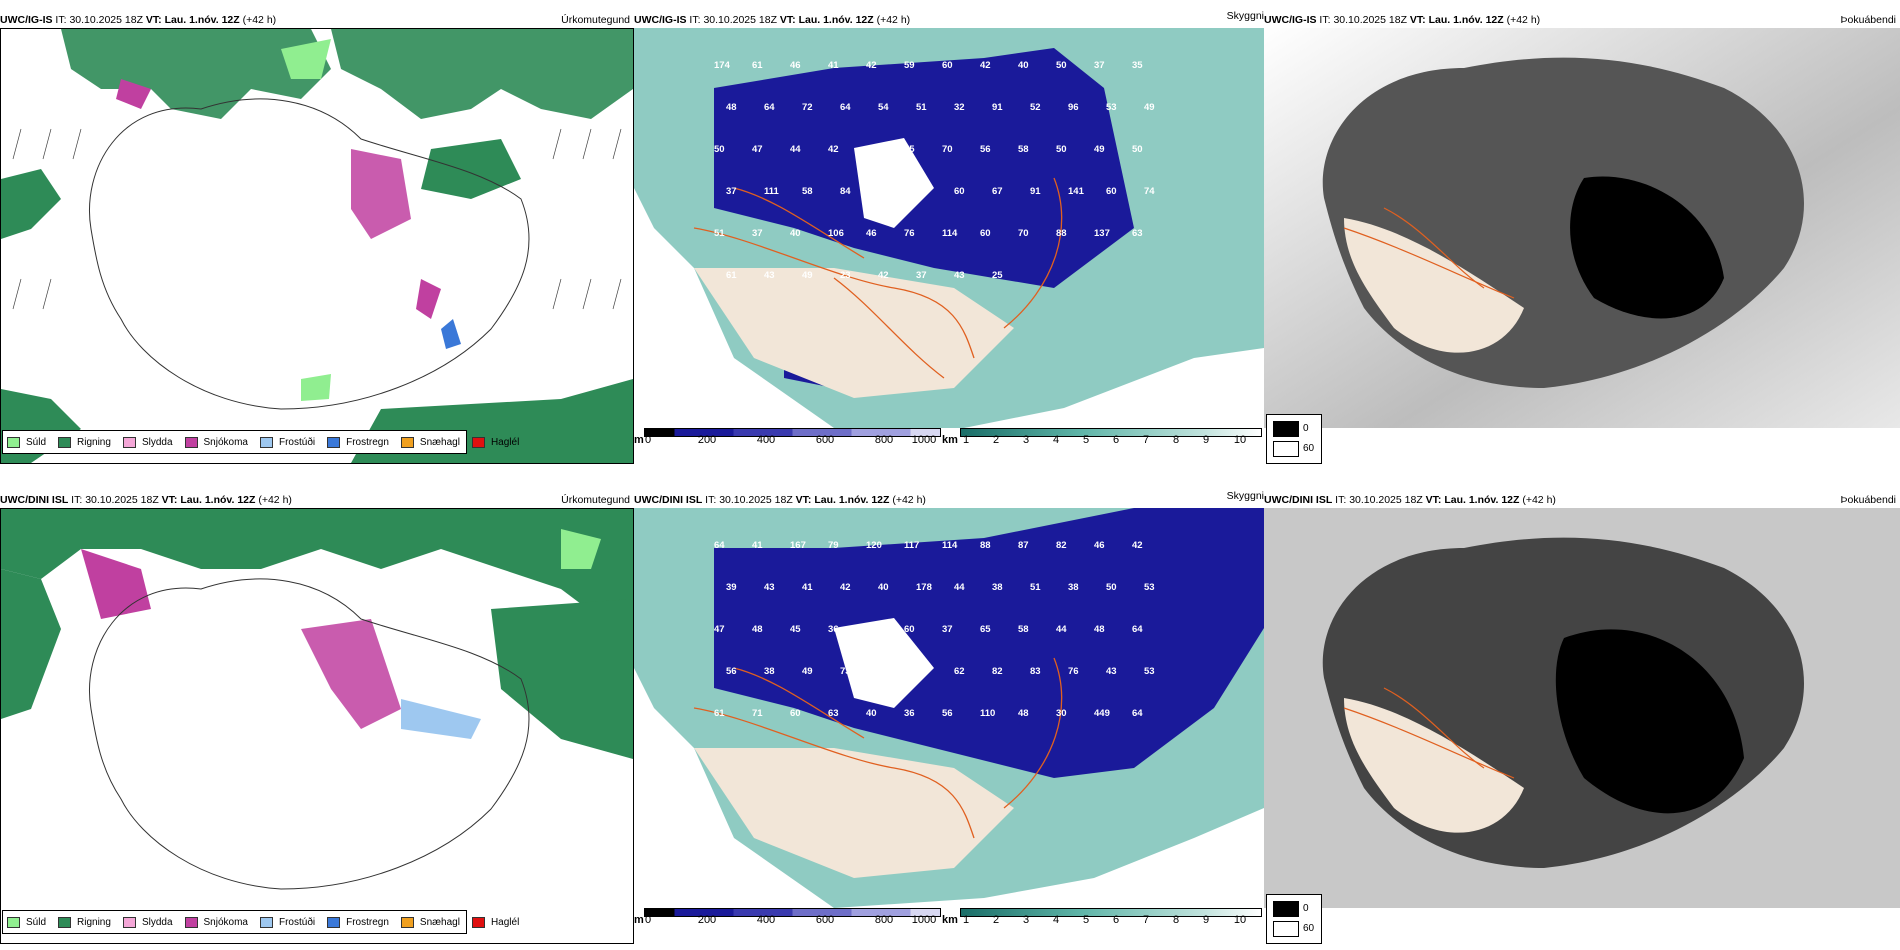  I want to click on visibility-value-label: 137, so click(1102, 233).